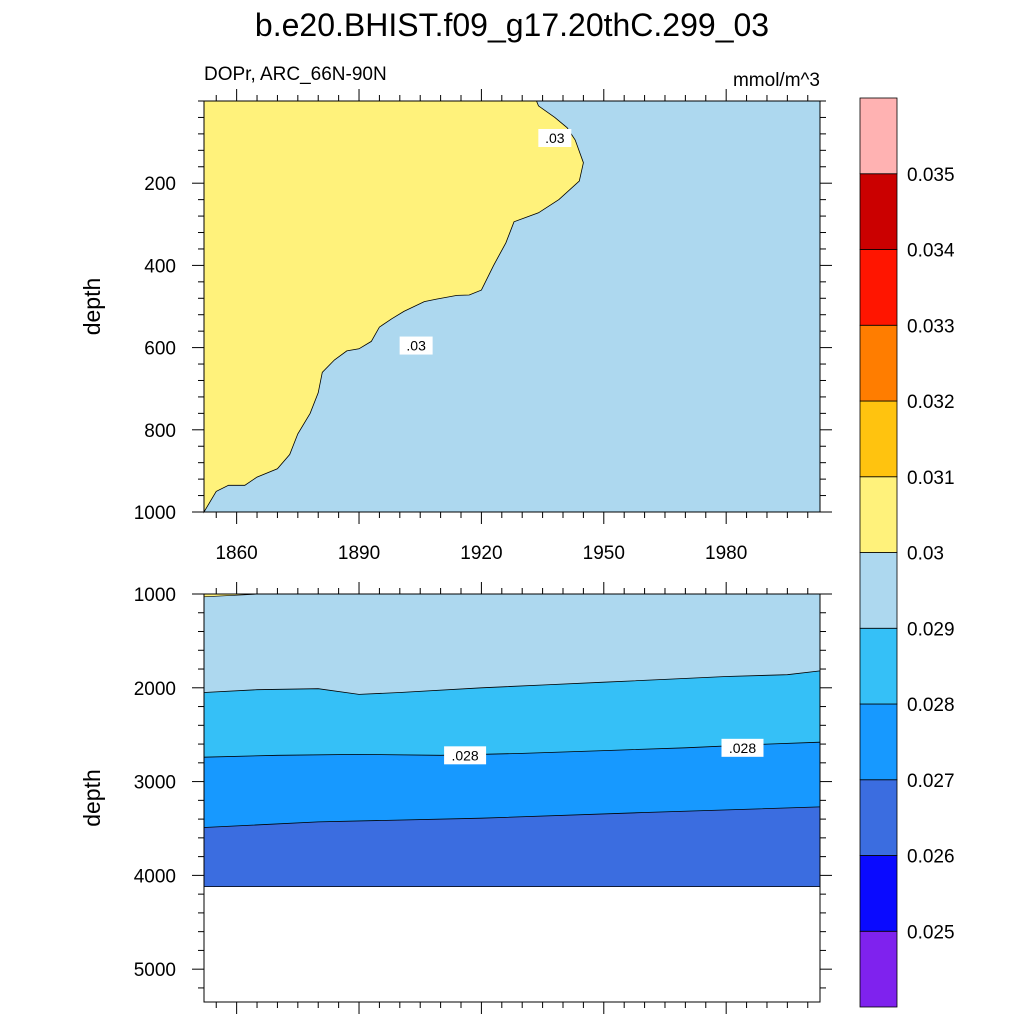 The height and width of the screenshot is (1024, 1024). Describe the element at coordinates (512, 25) in the screenshot. I see `chart-title: b.e20.BHIST.f09_g17.20thC.299_03` at that location.